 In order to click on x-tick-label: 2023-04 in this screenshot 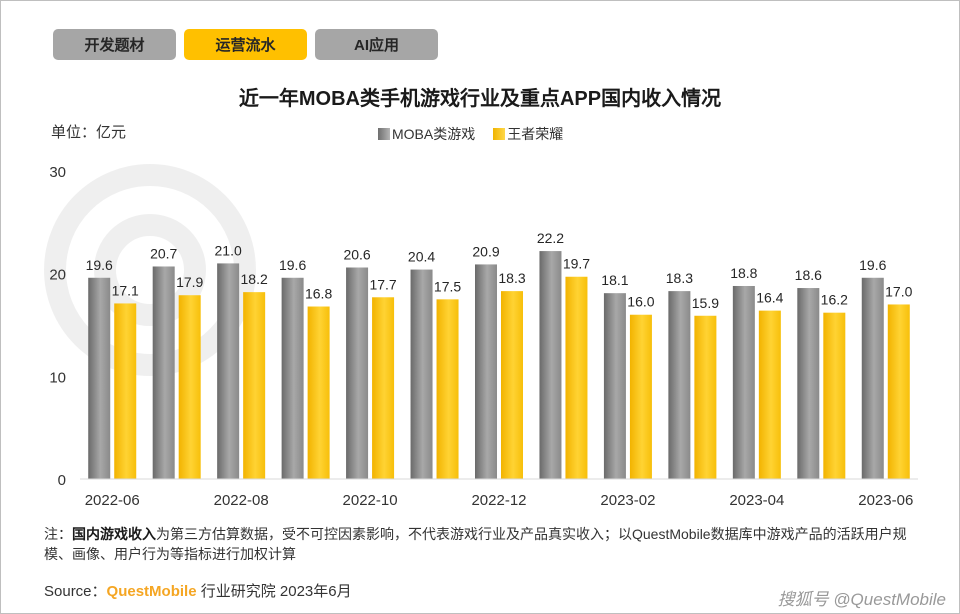, I will do `click(756, 500)`.